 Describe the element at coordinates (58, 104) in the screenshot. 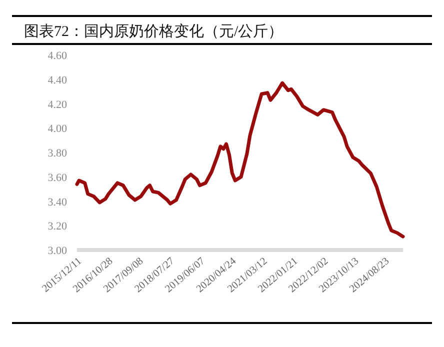

I see `y-tick-label: 4.20` at that location.